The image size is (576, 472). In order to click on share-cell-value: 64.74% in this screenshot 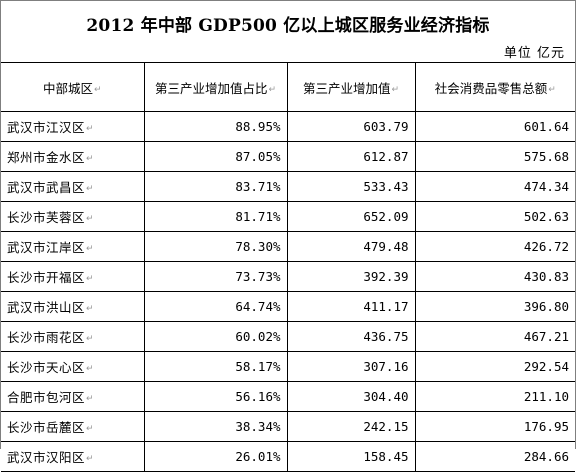, I will do `click(258, 306)`.